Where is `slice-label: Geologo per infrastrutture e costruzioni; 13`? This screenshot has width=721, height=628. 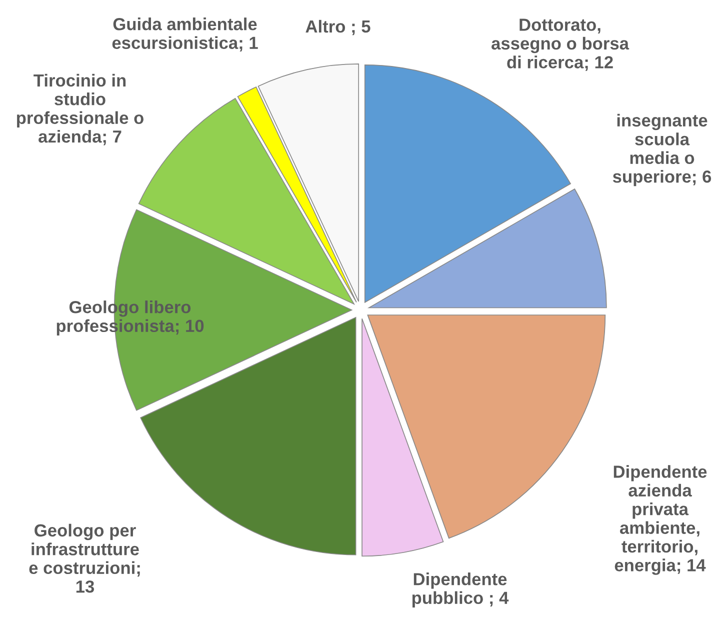
slice-label: Geologo per infrastrutture e costruzioni; 13 is located at coordinates (84, 558).